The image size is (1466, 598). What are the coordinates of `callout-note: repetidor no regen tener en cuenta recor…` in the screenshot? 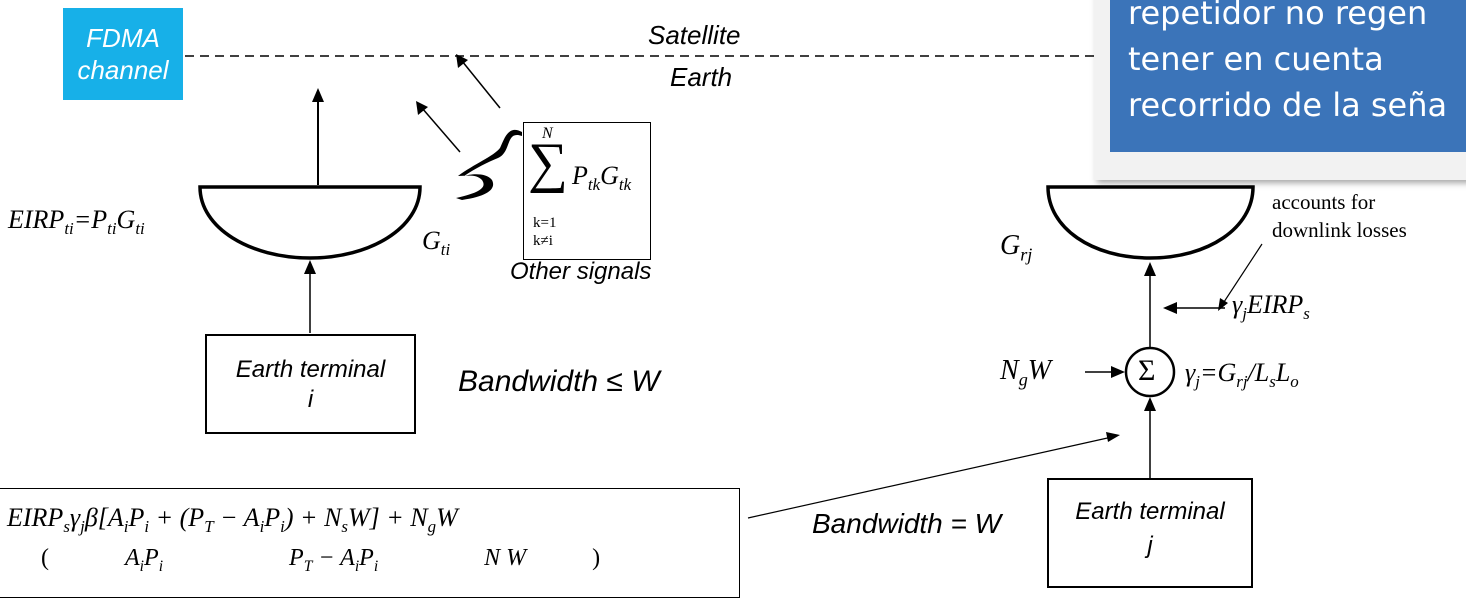 It's located at (1280, 90).